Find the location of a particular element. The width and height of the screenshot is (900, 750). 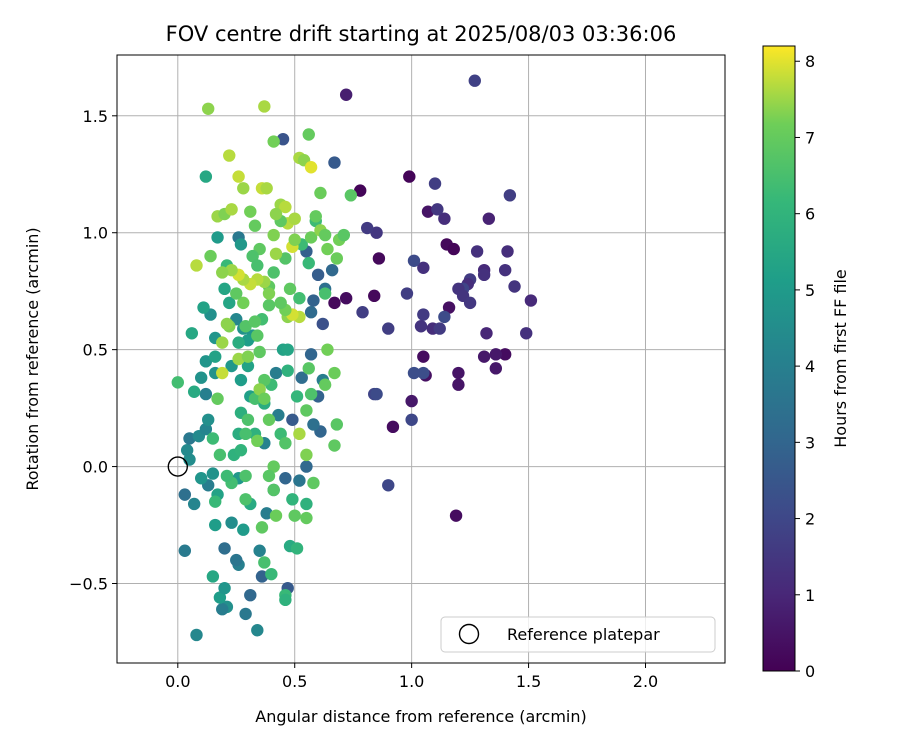

colorbar-tick-label: 8 is located at coordinates (810, 61).